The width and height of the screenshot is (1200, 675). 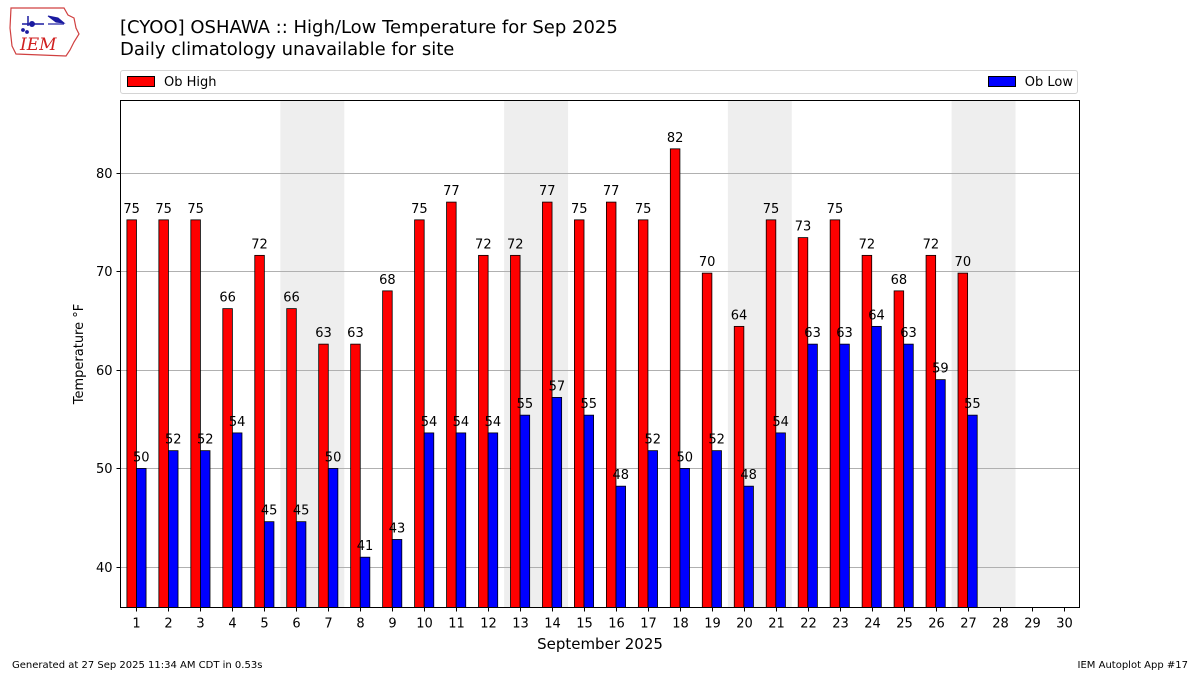 What do you see at coordinates (205, 440) in the screenshot?
I see `data-label-low: 52` at bounding box center [205, 440].